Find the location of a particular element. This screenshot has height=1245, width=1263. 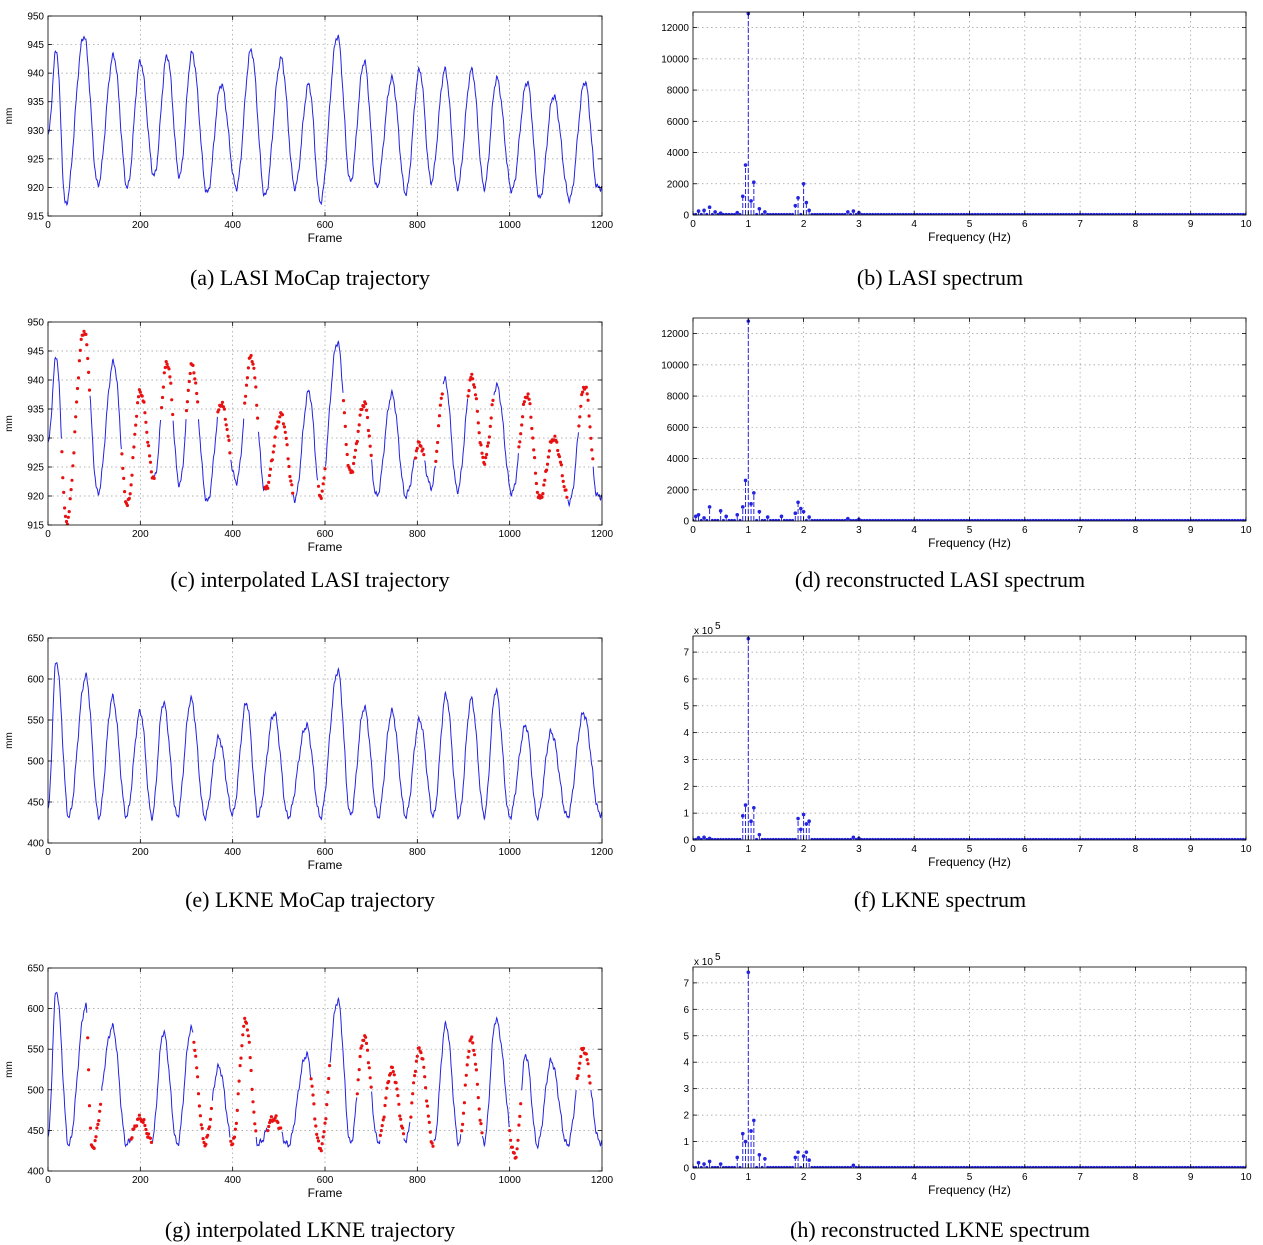

y-tick-label: 915 is located at coordinates (35, 526).